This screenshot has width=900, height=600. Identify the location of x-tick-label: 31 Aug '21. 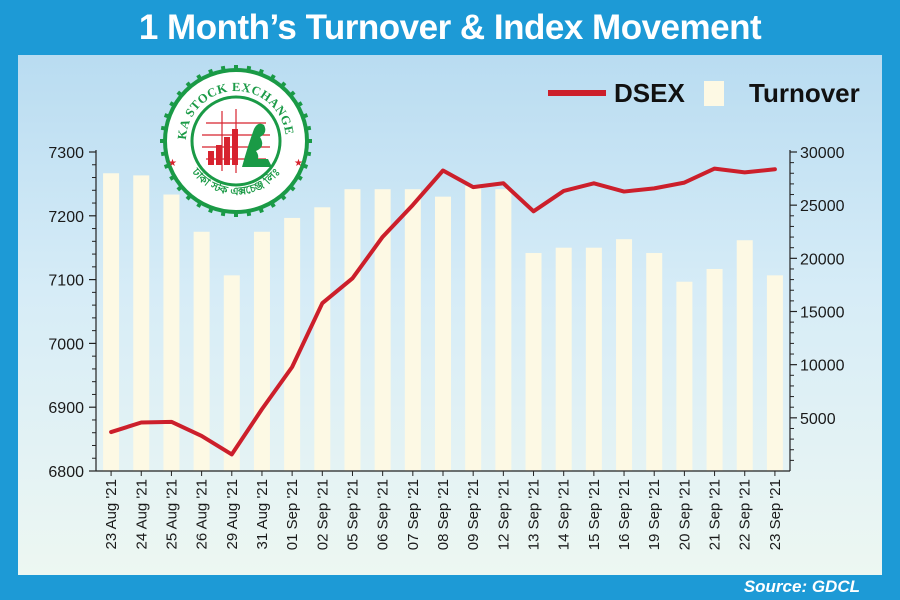
(262, 514).